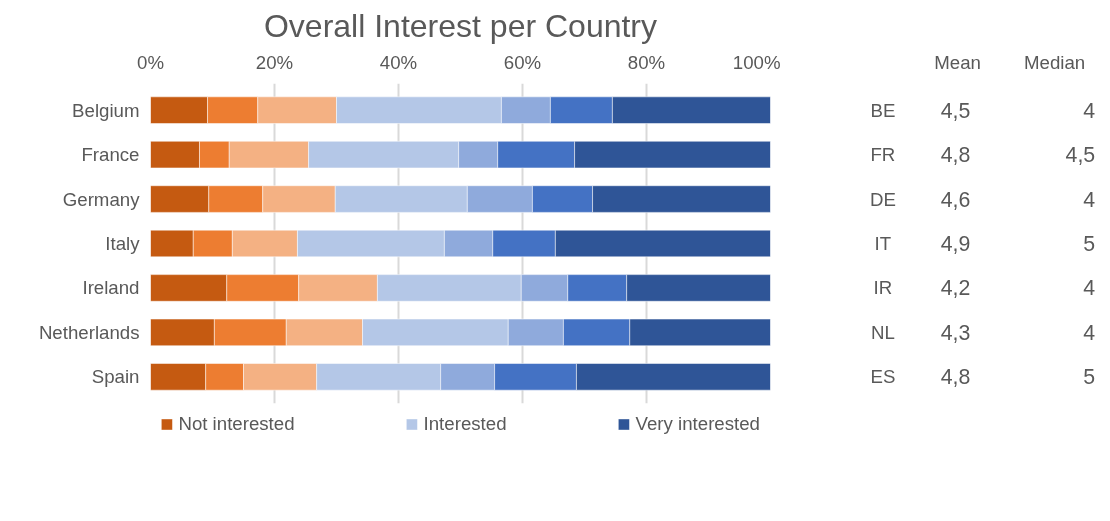 The height and width of the screenshot is (521, 1110). I want to click on x-tick-label: 40%, so click(398, 62).